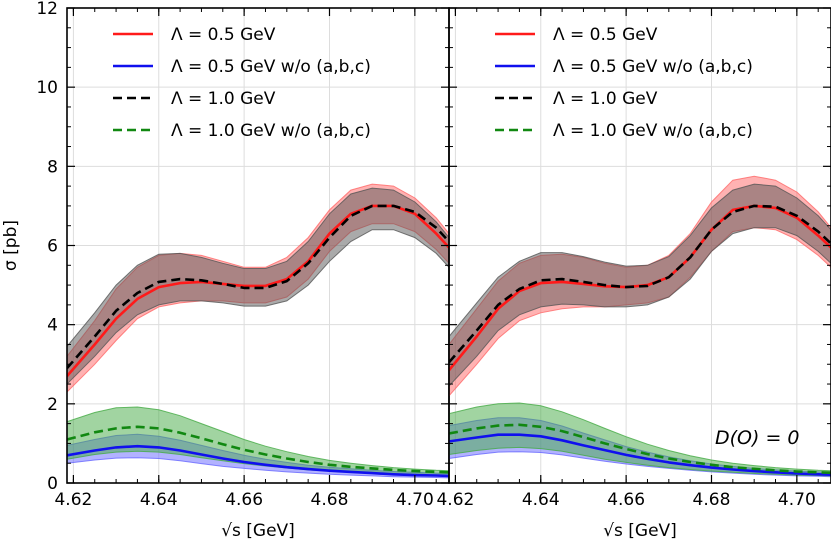 The image size is (831, 543). What do you see at coordinates (52, 484) in the screenshot?
I see `y-tick-label: 0` at bounding box center [52, 484].